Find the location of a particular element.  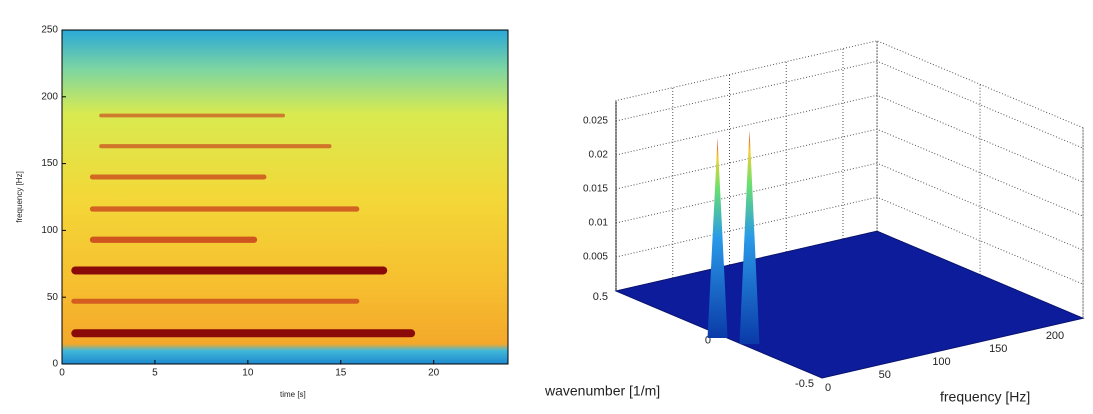

y-tick-label: 150 is located at coordinates (49, 163).